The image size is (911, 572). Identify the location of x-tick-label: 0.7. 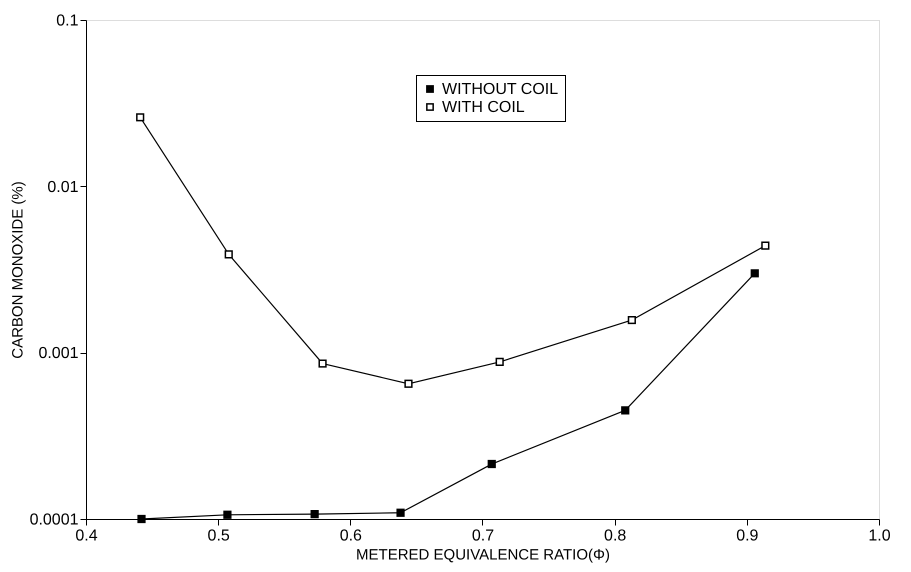
(483, 536).